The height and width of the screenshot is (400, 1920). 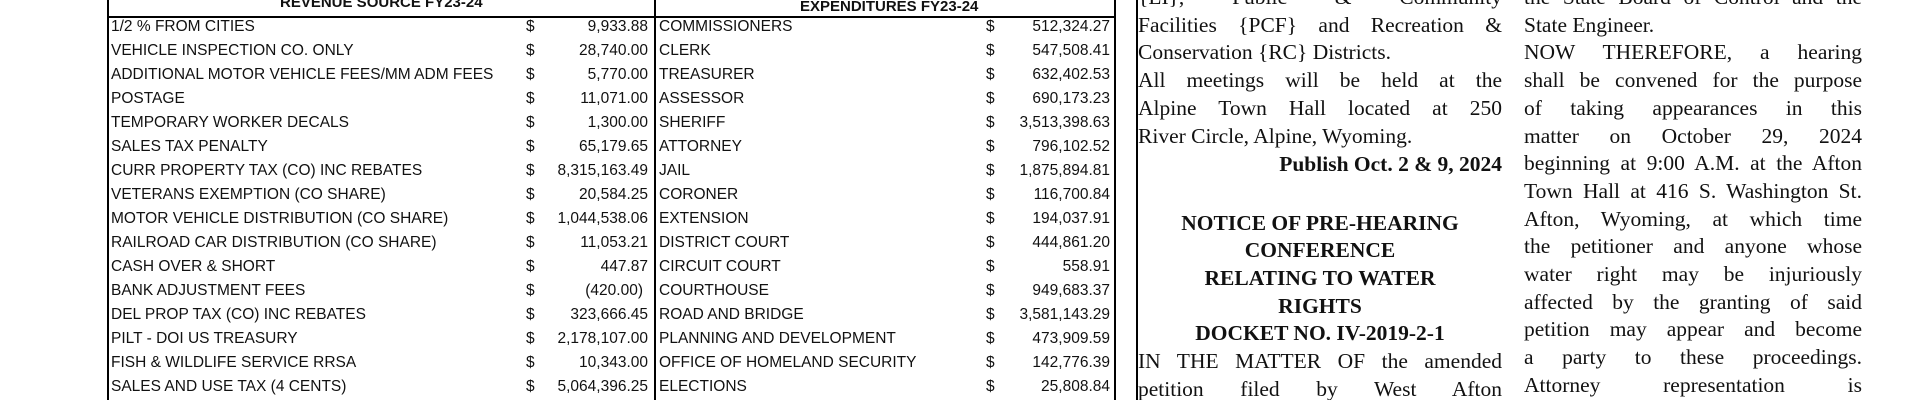 What do you see at coordinates (617, 122) in the screenshot?
I see `row-amount: 1,300.00` at bounding box center [617, 122].